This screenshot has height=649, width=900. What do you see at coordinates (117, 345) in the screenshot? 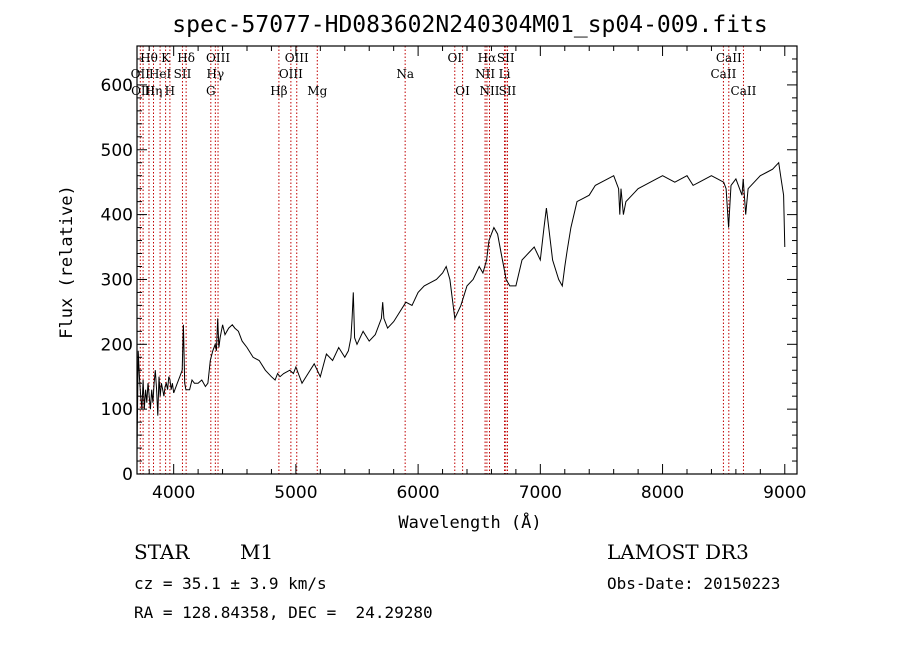
I see `y-tick-label: 200` at bounding box center [117, 345].